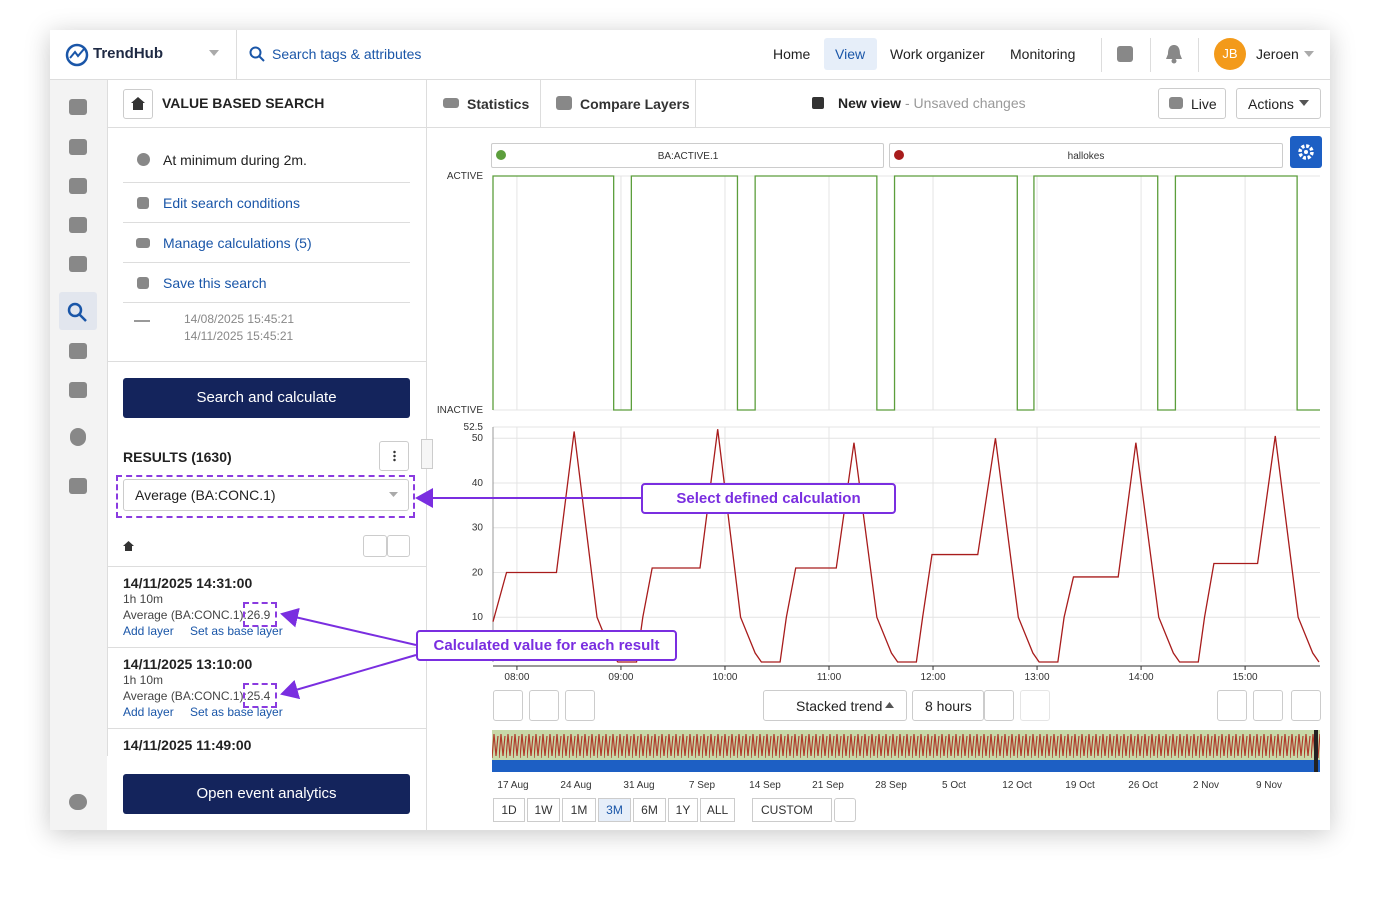  Describe the element at coordinates (792, 810) in the screenshot. I see `custom-range: CUSTOM` at that location.